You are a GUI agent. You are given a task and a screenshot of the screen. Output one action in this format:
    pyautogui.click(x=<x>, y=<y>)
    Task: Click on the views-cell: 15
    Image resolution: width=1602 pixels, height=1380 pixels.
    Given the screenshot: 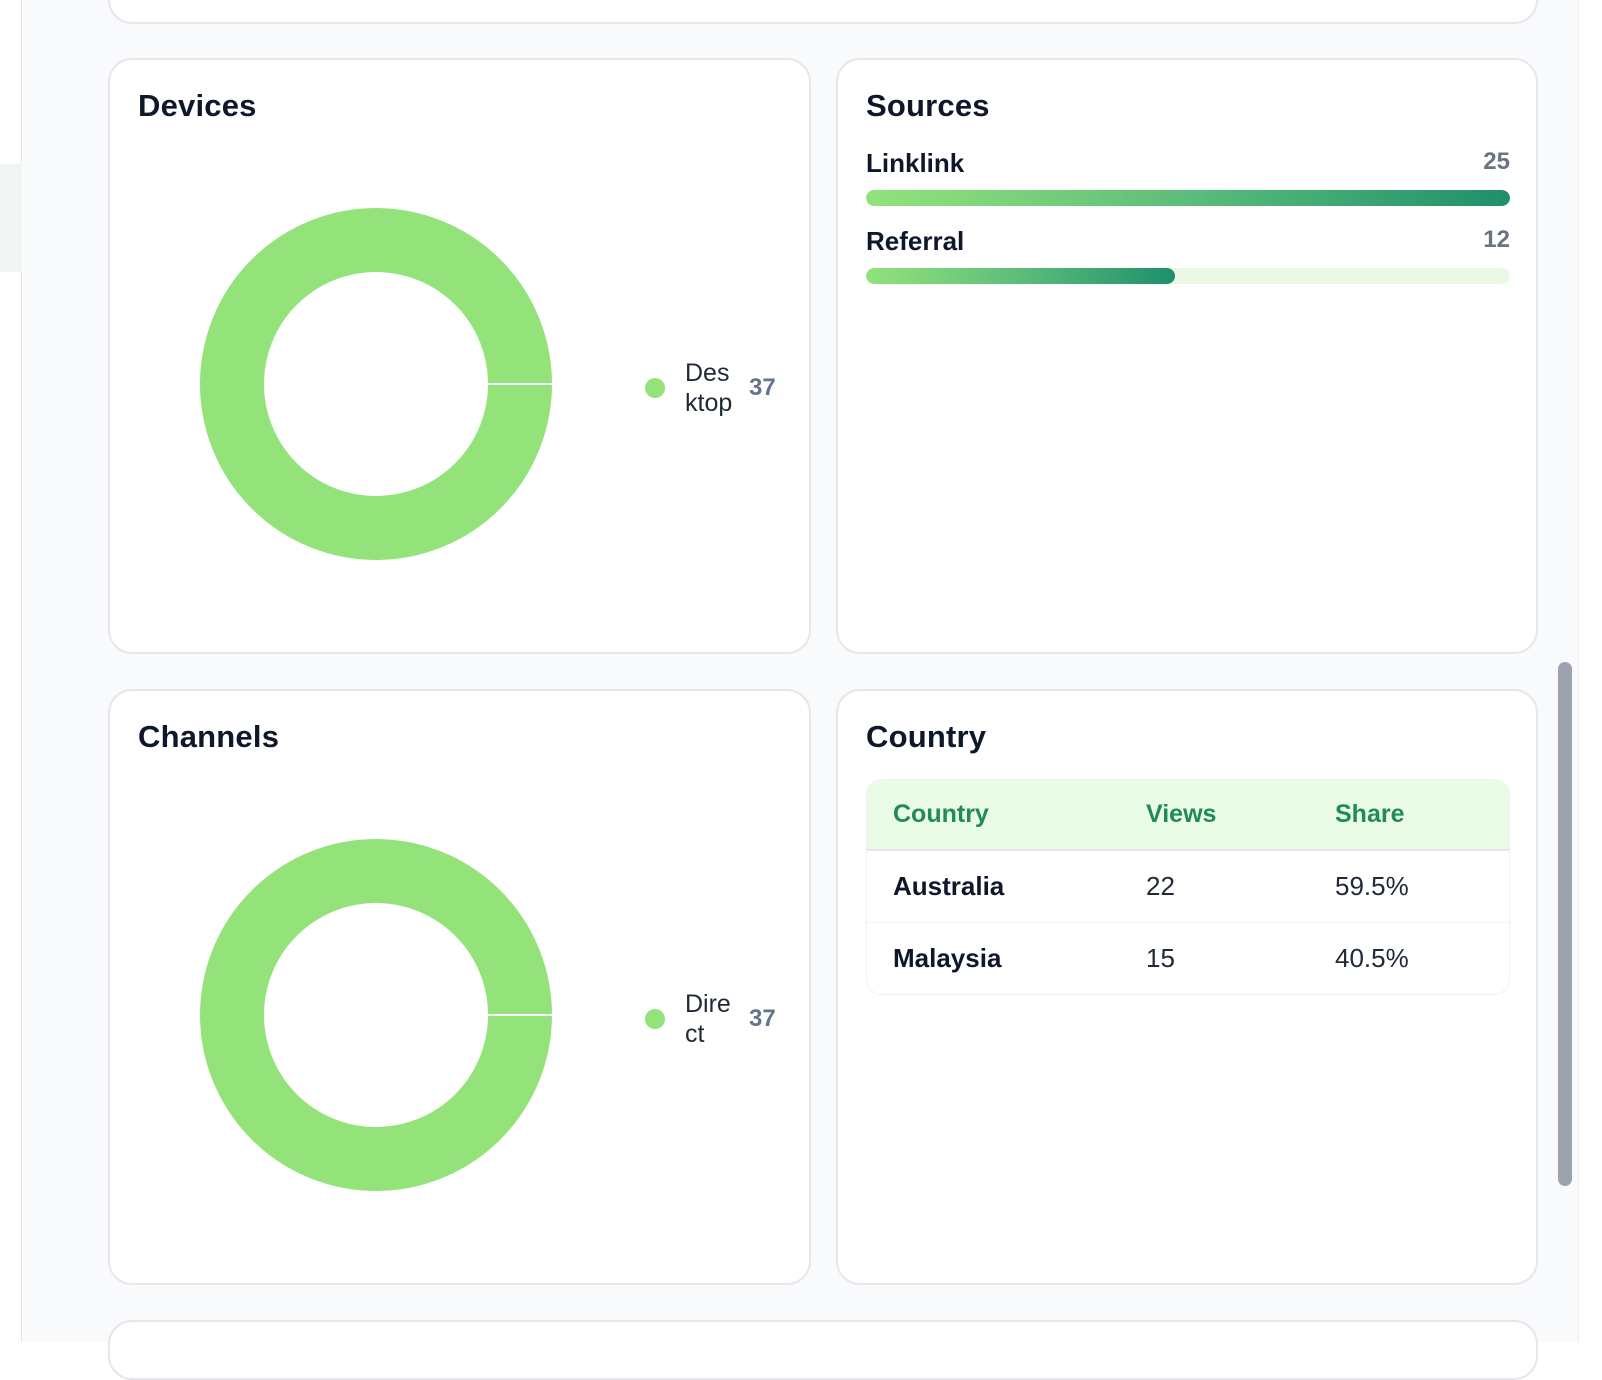 What is the action you would take?
    pyautogui.click(x=1160, y=957)
    